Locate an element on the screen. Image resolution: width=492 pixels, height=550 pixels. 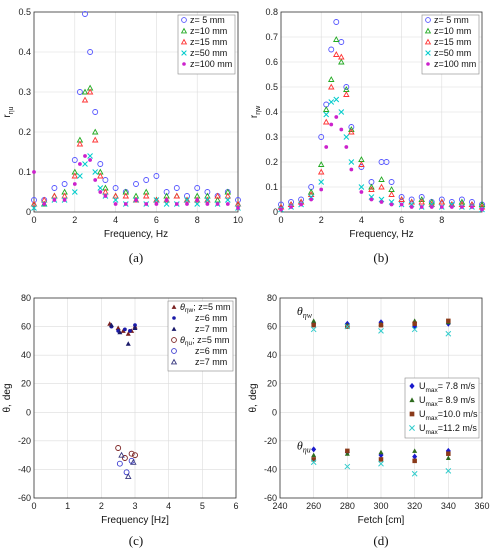
legend-entry: z=15 mm is located at coordinates (208, 42).